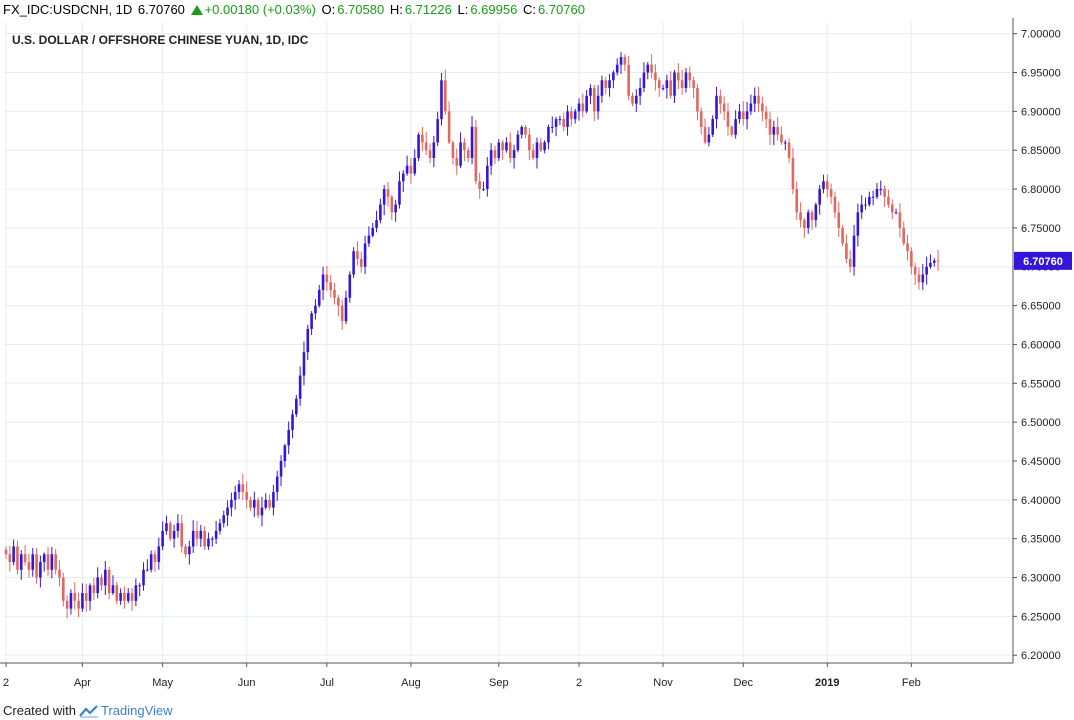 This screenshot has width=1074, height=720. What do you see at coordinates (327, 683) in the screenshot?
I see `x-tick-label: Jul` at bounding box center [327, 683].